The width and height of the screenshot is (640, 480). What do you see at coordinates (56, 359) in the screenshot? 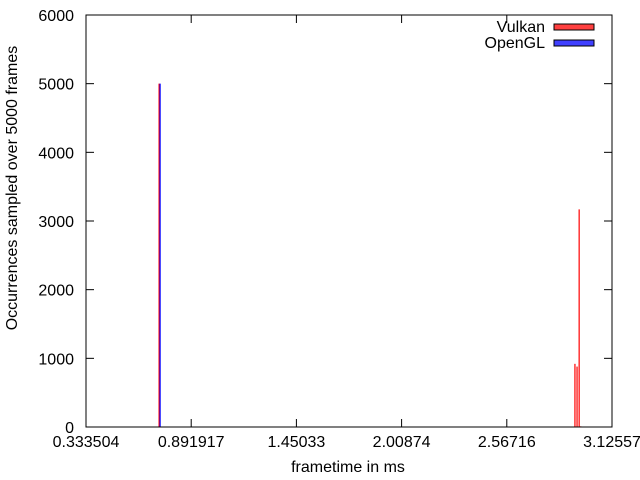
I see `y-tick-label: 1000` at bounding box center [56, 359].